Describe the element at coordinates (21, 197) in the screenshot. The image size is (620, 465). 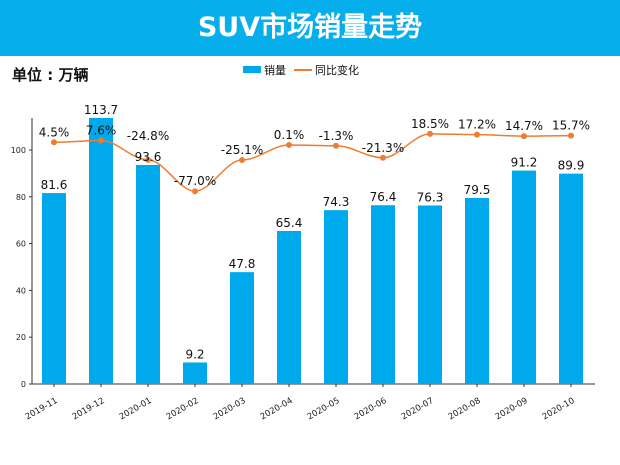
I see `y-tick-label: 80` at that location.